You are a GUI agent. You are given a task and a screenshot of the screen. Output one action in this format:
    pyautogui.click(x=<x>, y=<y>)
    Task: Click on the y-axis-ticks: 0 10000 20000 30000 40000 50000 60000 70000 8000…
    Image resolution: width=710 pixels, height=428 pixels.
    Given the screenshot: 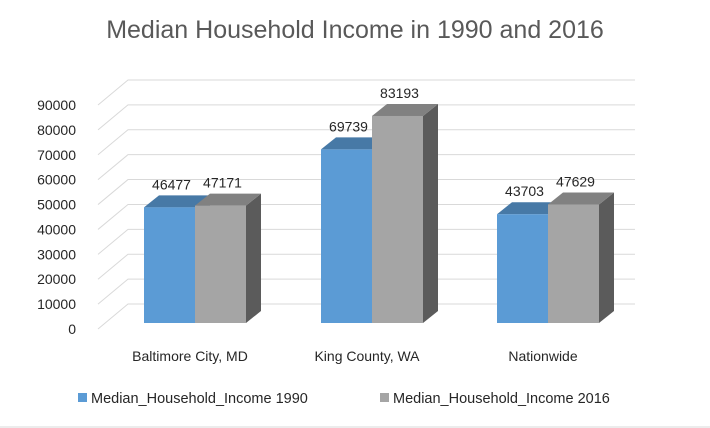 What is the action you would take?
    pyautogui.click(x=56, y=217)
    